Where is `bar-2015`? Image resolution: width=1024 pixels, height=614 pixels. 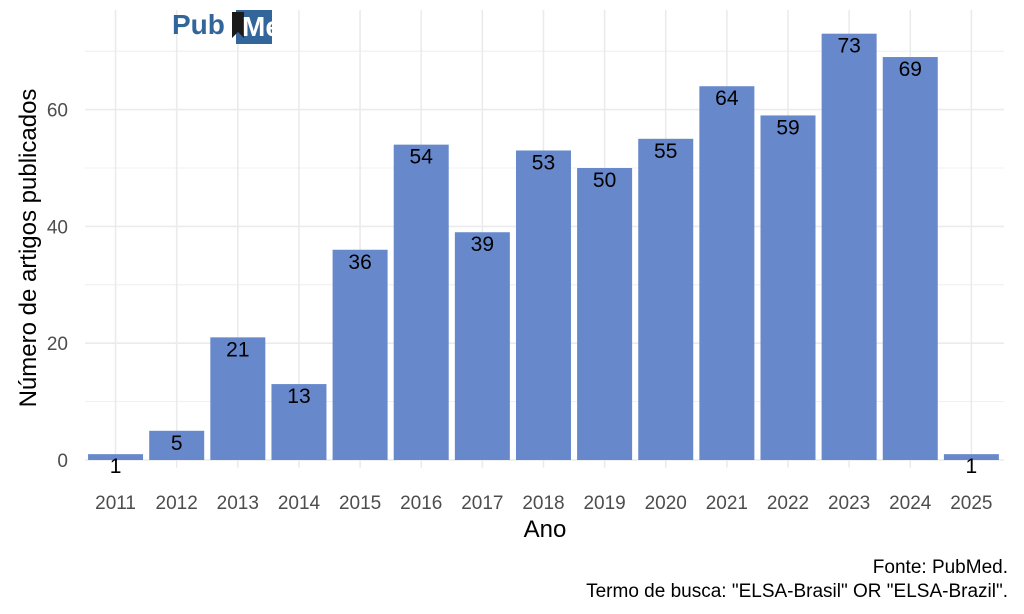 bar-2015 is located at coordinates (360, 354).